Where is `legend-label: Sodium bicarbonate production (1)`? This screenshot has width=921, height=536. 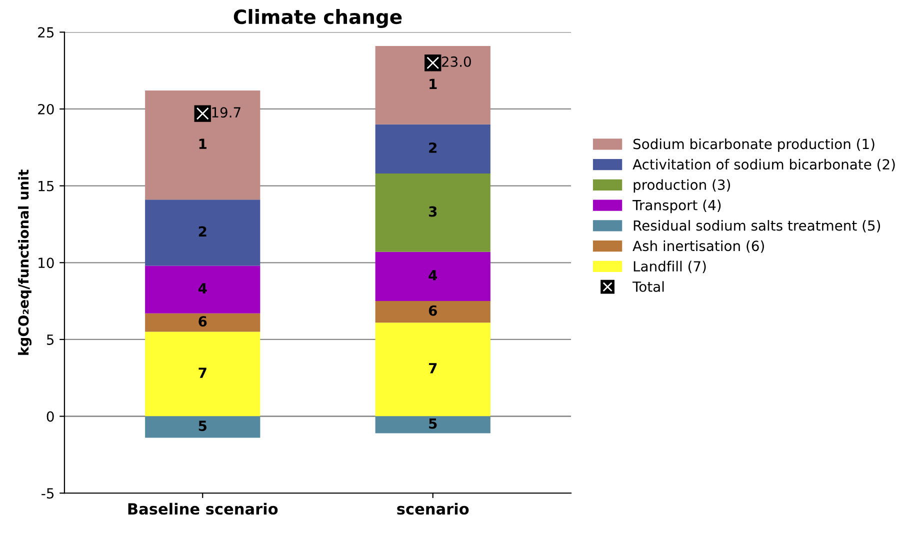 legend-label: Sodium bicarbonate production (1) is located at coordinates (753, 145).